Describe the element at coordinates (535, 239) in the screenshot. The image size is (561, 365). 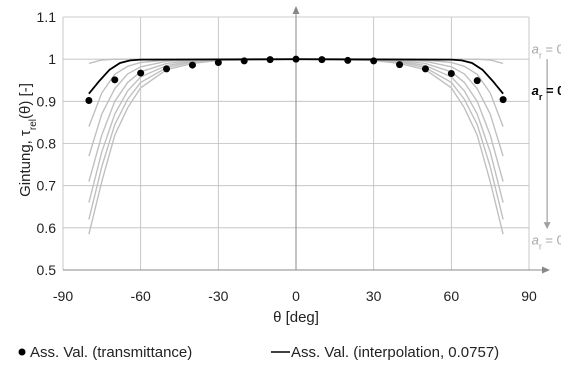
I see `annotation-bottom-symbol: a` at that location.